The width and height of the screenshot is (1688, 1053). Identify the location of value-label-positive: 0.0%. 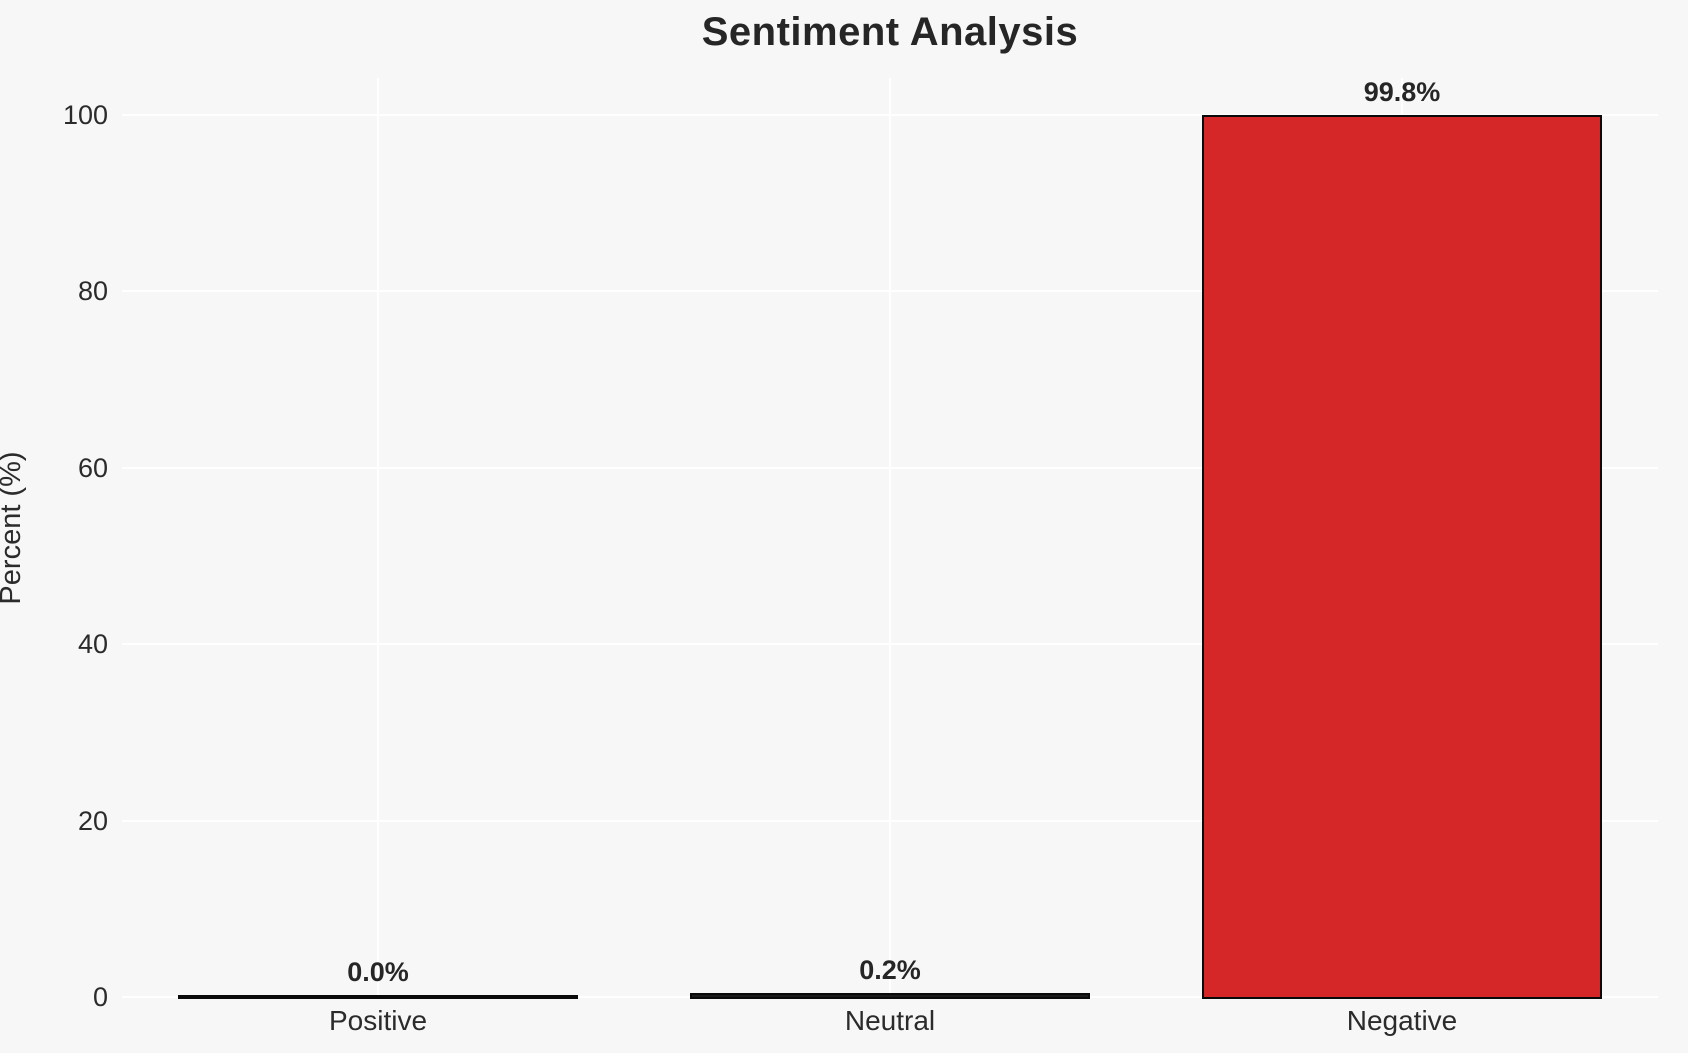
(378, 972).